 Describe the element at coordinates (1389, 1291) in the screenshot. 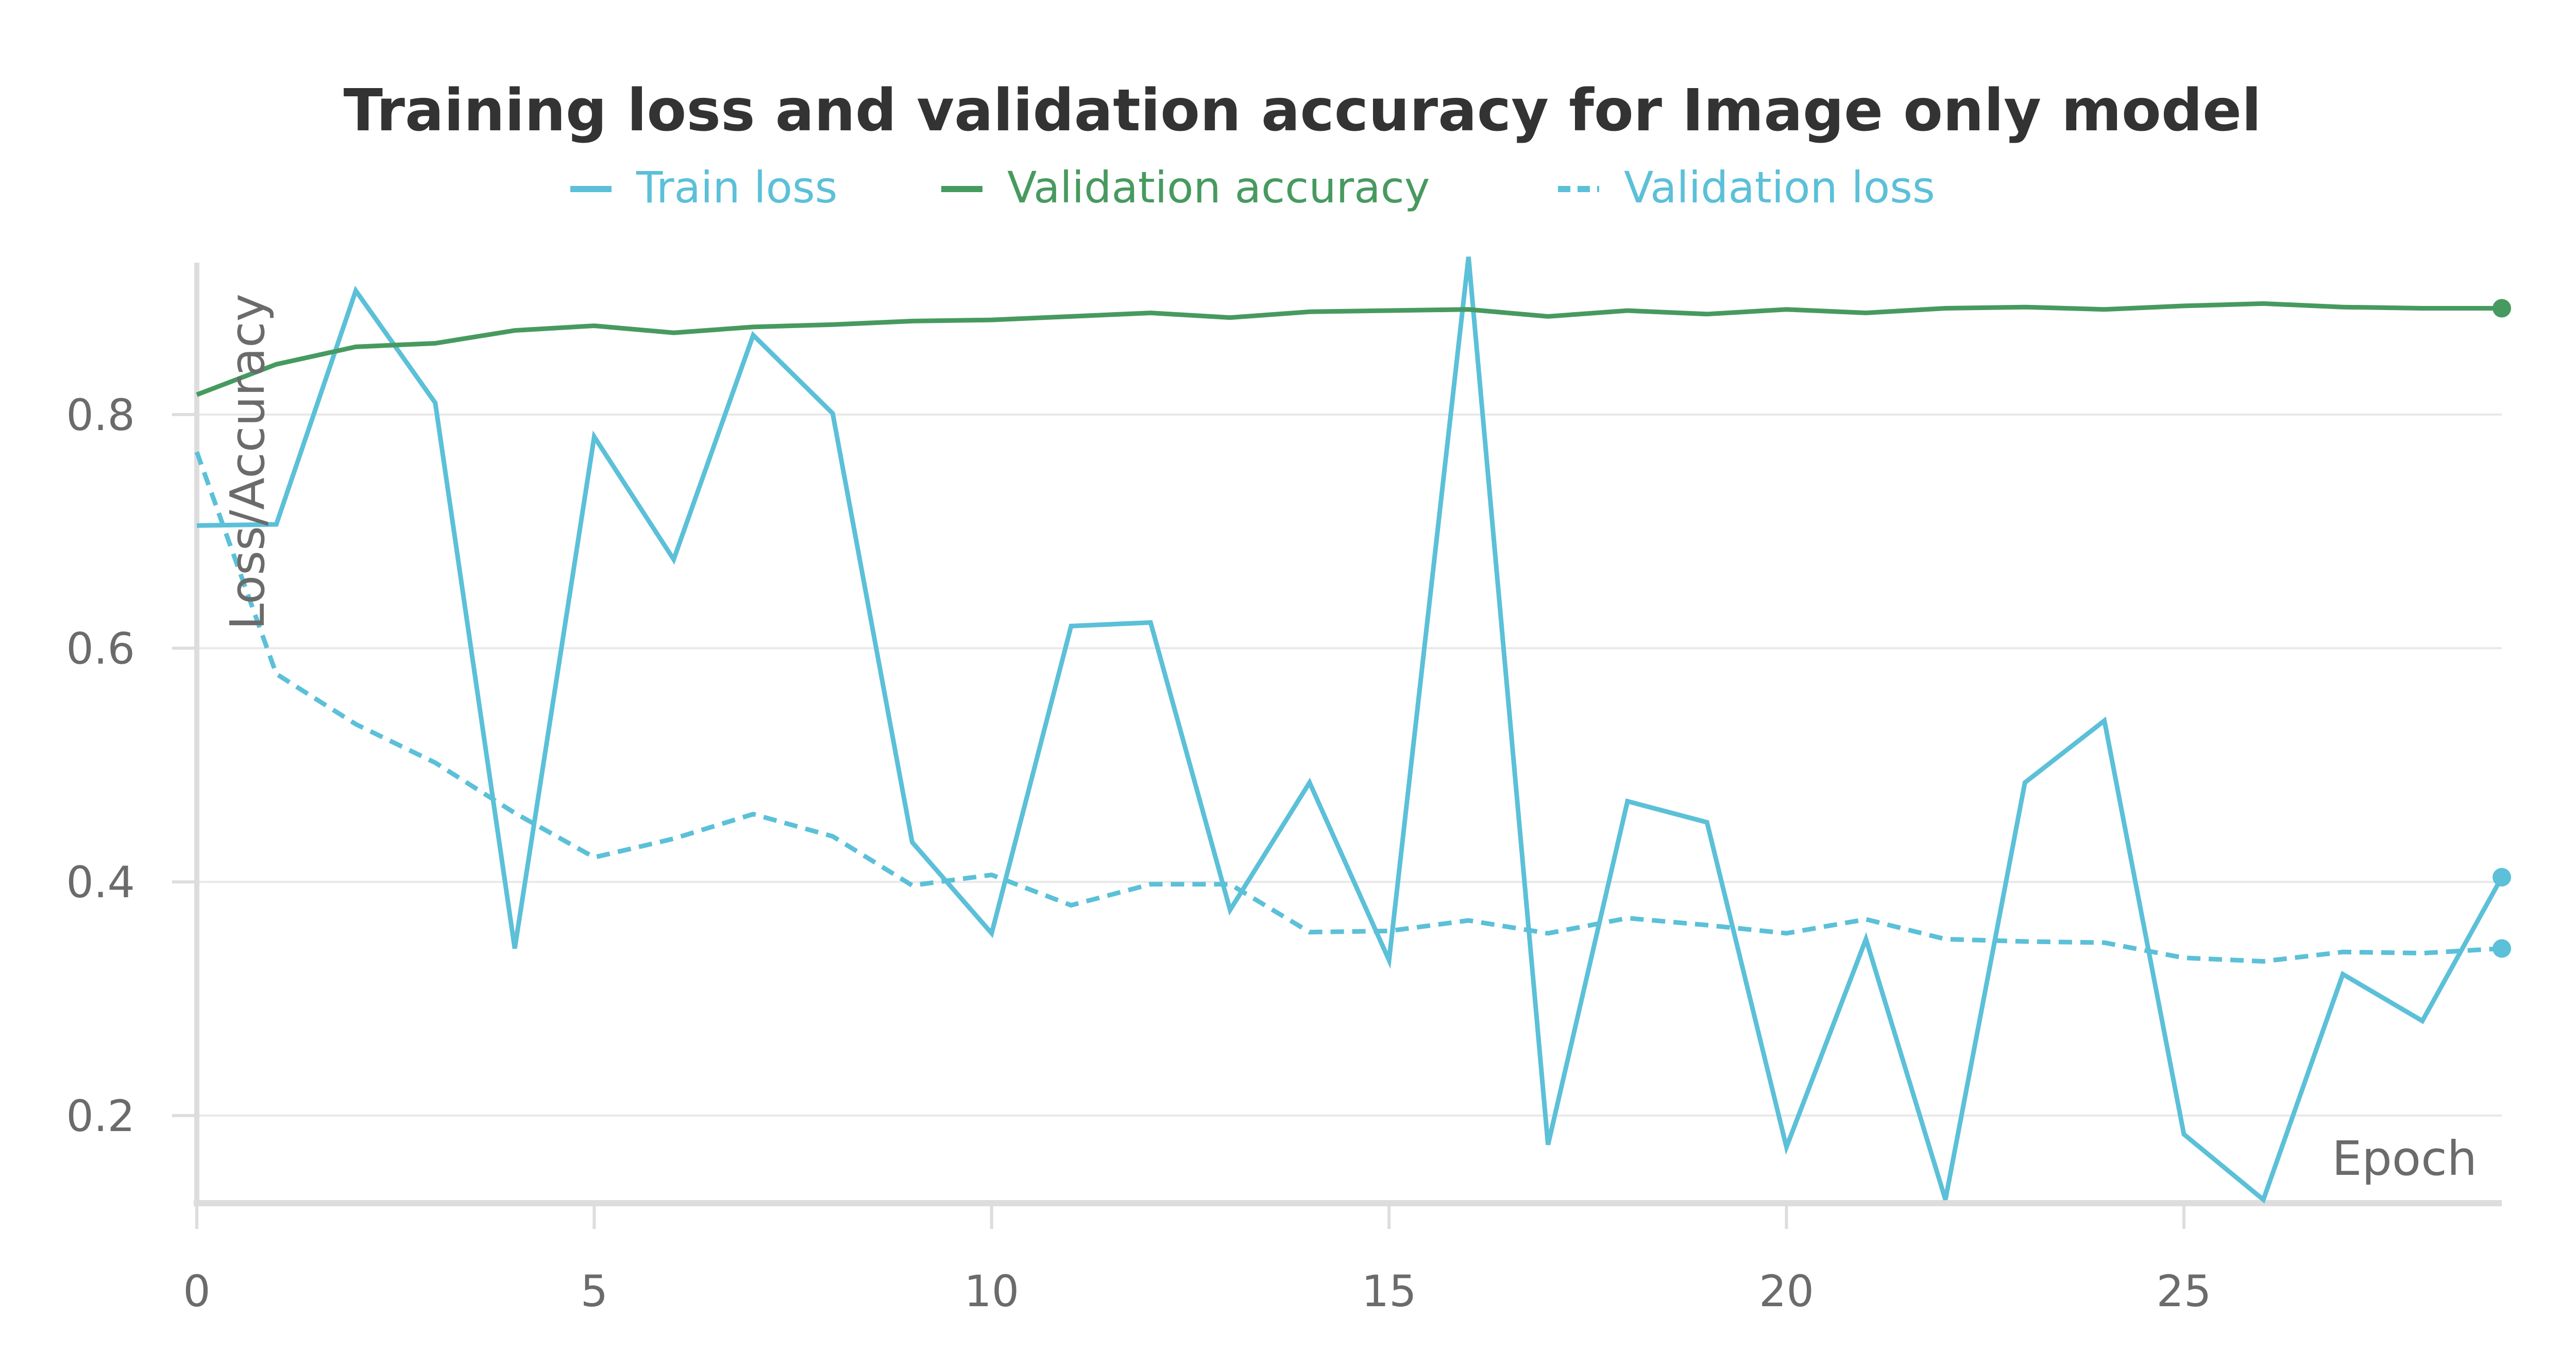

I see `x-tick-label: 15` at that location.